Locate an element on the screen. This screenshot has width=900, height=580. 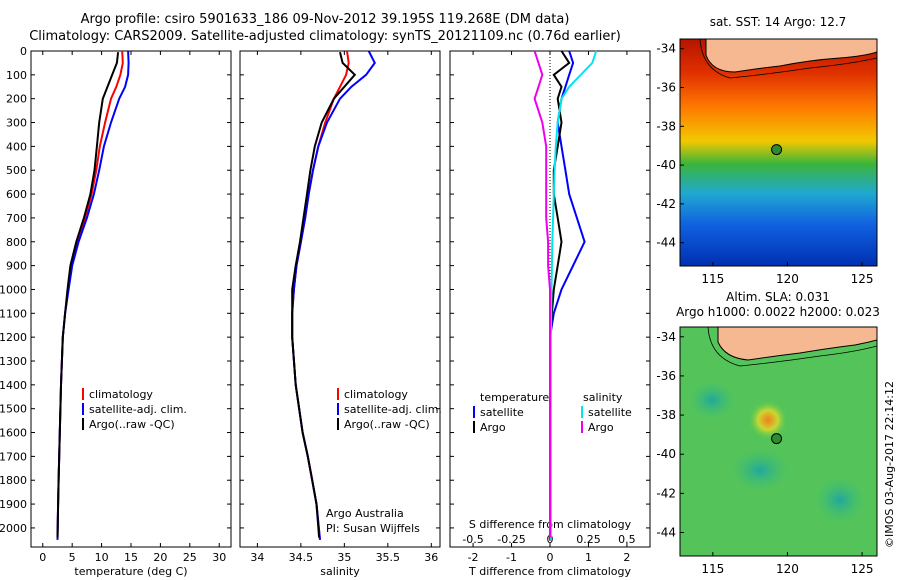
sla-high-anomaly is located at coordinates (768, 420).